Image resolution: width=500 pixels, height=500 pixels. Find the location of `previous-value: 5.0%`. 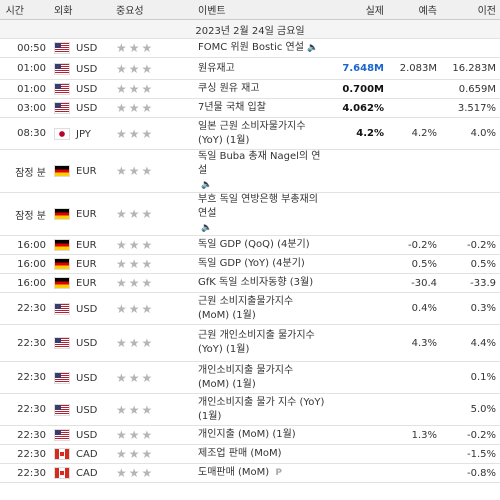

previous-value: 5.0% is located at coordinates (470, 409).